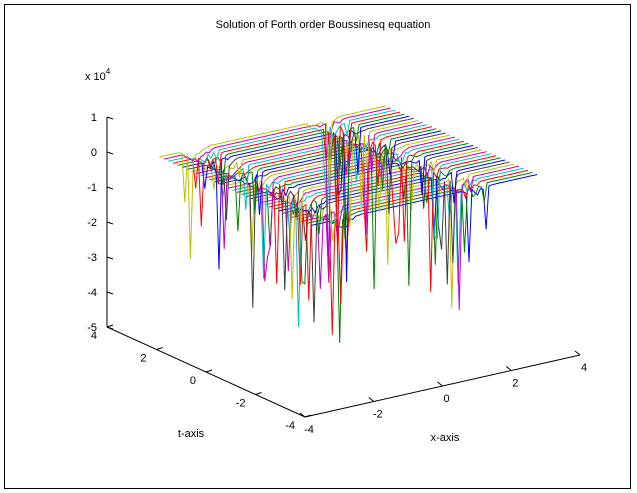 Image resolution: width=637 pixels, height=493 pixels. What do you see at coordinates (515, 384) in the screenshot?
I see `x-tick-label: 2` at bounding box center [515, 384].